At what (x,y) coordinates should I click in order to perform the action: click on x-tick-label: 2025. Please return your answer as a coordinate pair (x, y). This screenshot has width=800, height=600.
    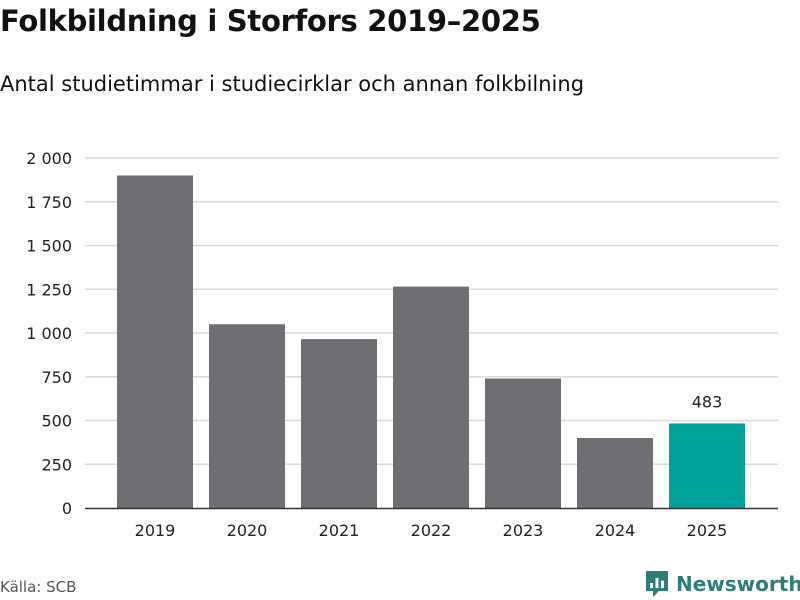
    Looking at the image, I should click on (707, 530).